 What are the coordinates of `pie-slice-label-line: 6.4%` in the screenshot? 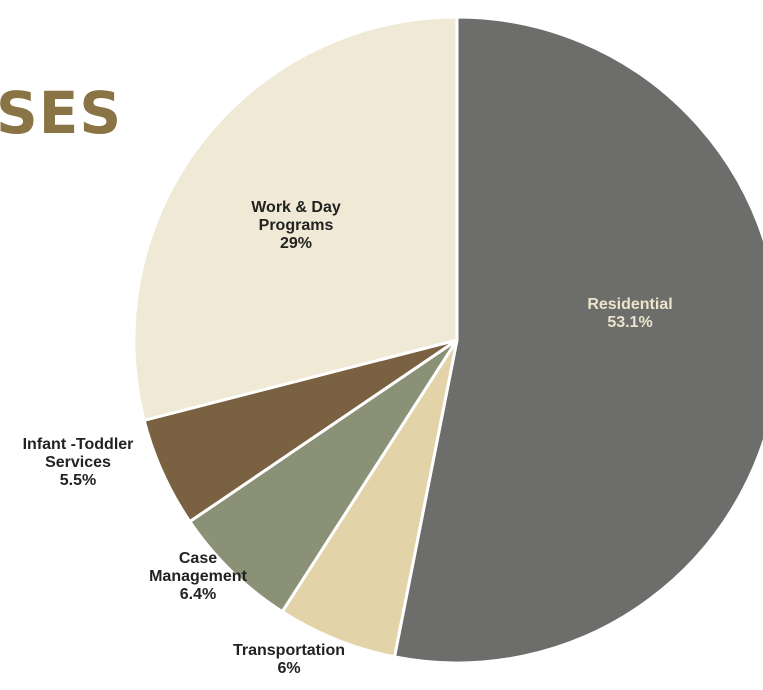 It's located at (198, 594).